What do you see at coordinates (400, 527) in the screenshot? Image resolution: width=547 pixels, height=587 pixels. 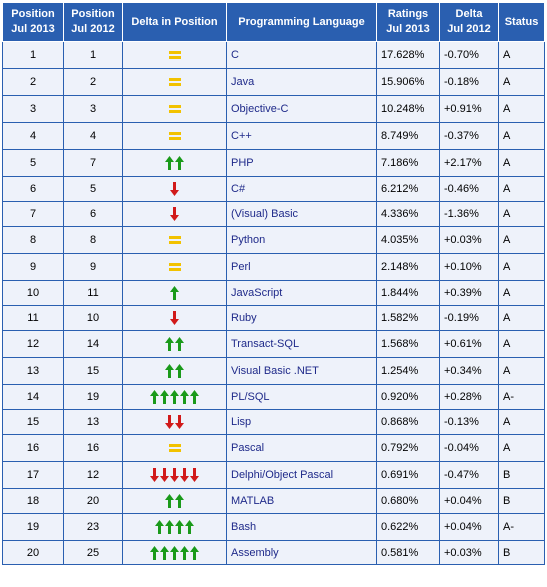 I see `cell-rating-text: 0.622%` at bounding box center [400, 527].